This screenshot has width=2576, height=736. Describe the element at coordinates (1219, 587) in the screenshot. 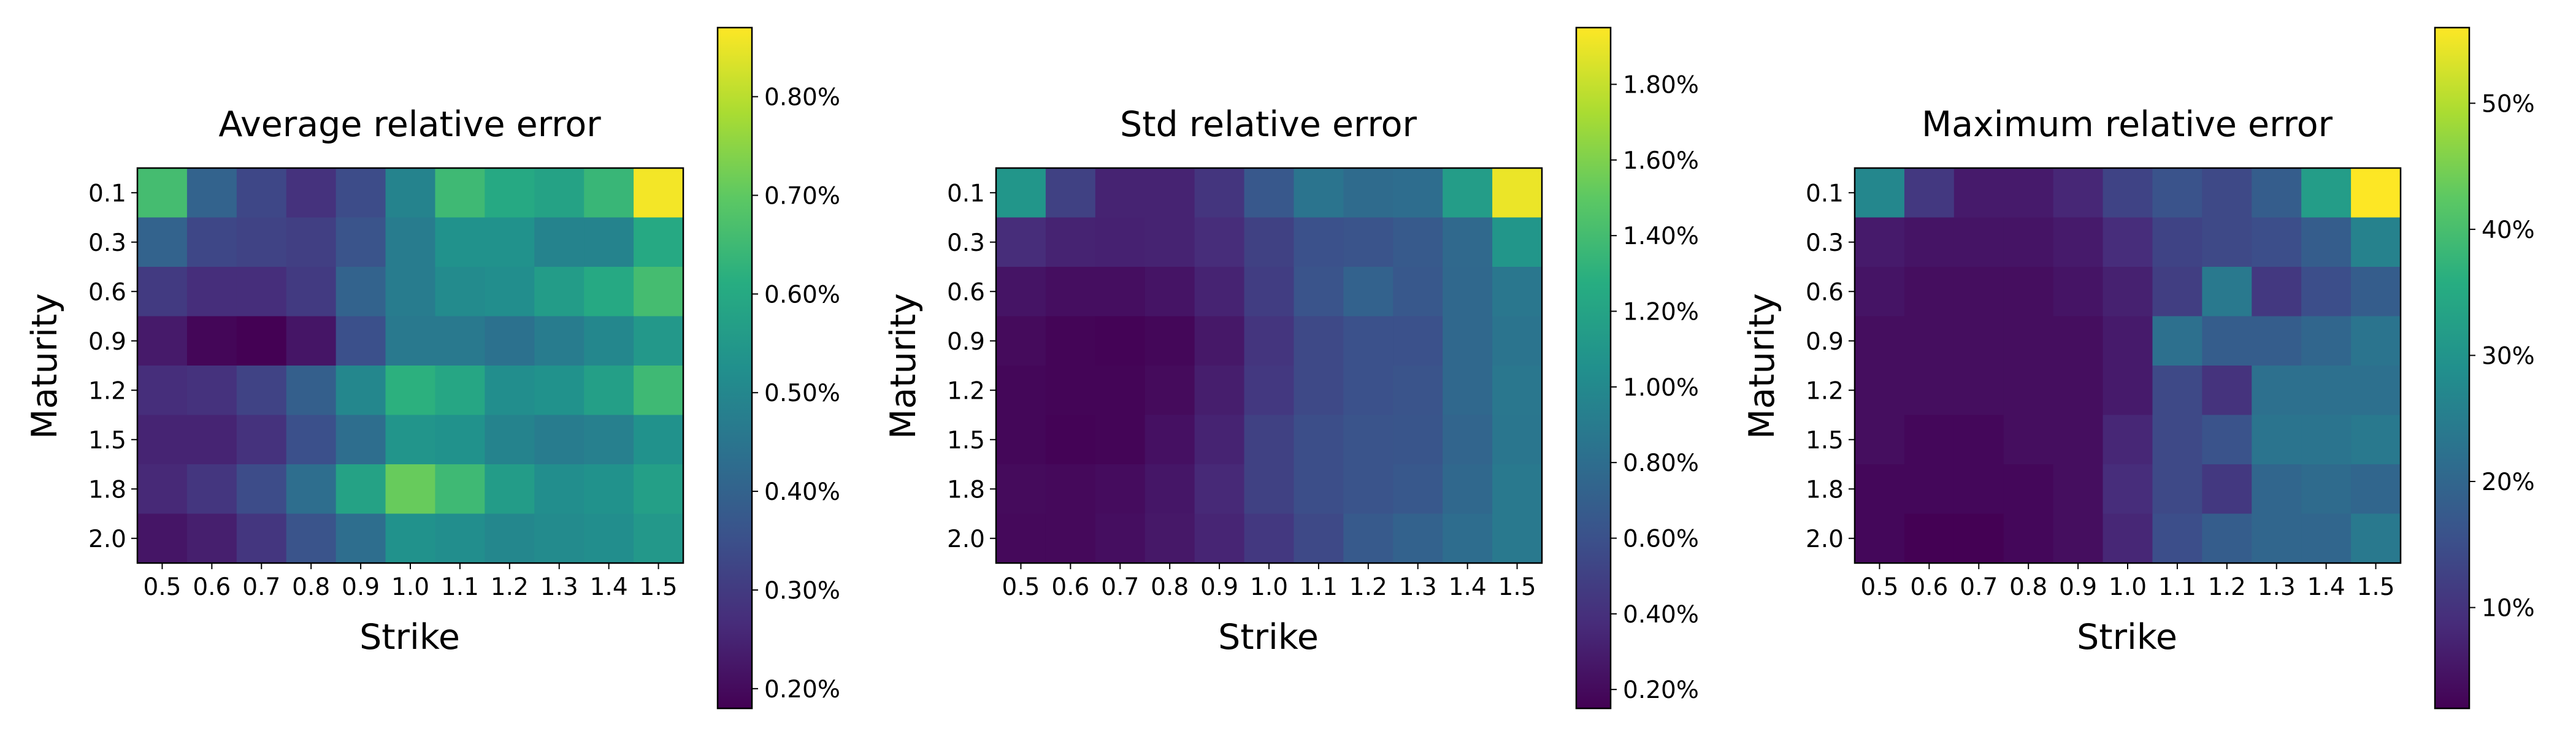

I see `x-tick-label: 0.9` at that location.